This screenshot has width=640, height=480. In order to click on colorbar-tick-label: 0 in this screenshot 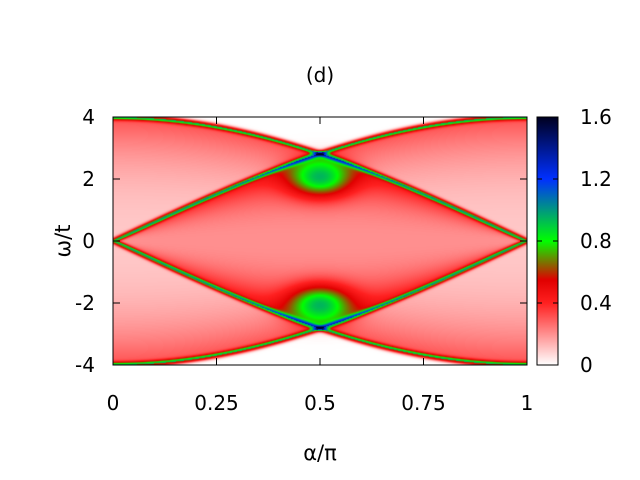, I will do `click(586, 365)`.